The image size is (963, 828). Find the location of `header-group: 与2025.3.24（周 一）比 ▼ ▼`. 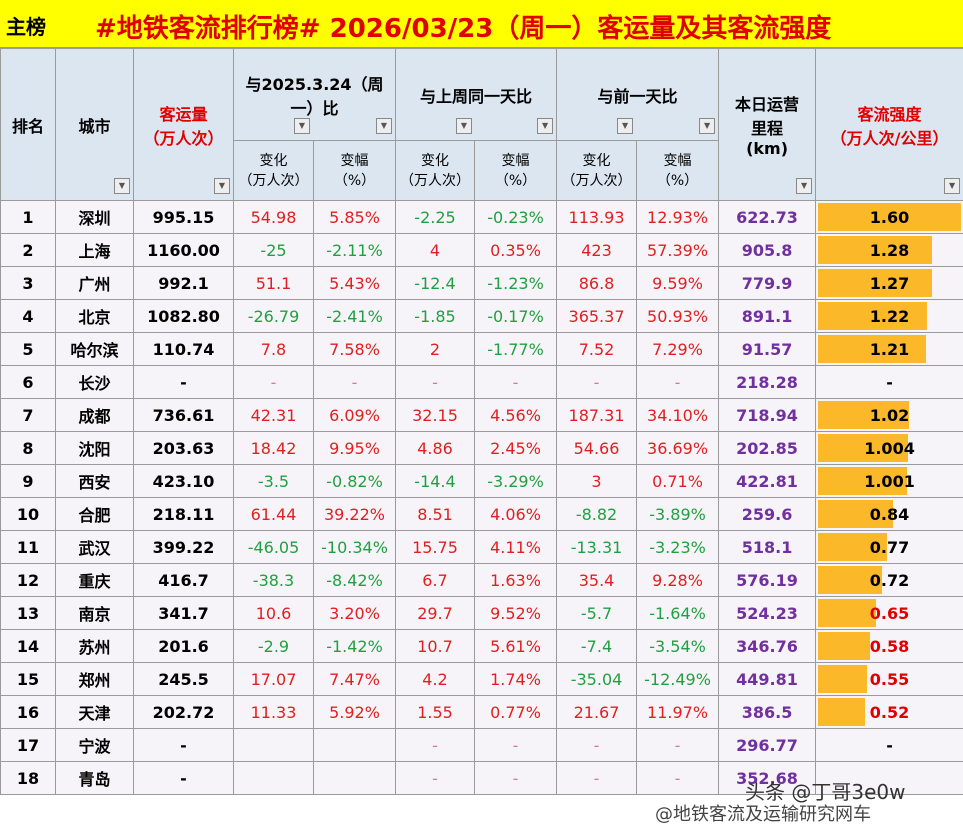

header-group: 与2025.3.24（周 一）比 ▼ ▼ is located at coordinates (314, 94).